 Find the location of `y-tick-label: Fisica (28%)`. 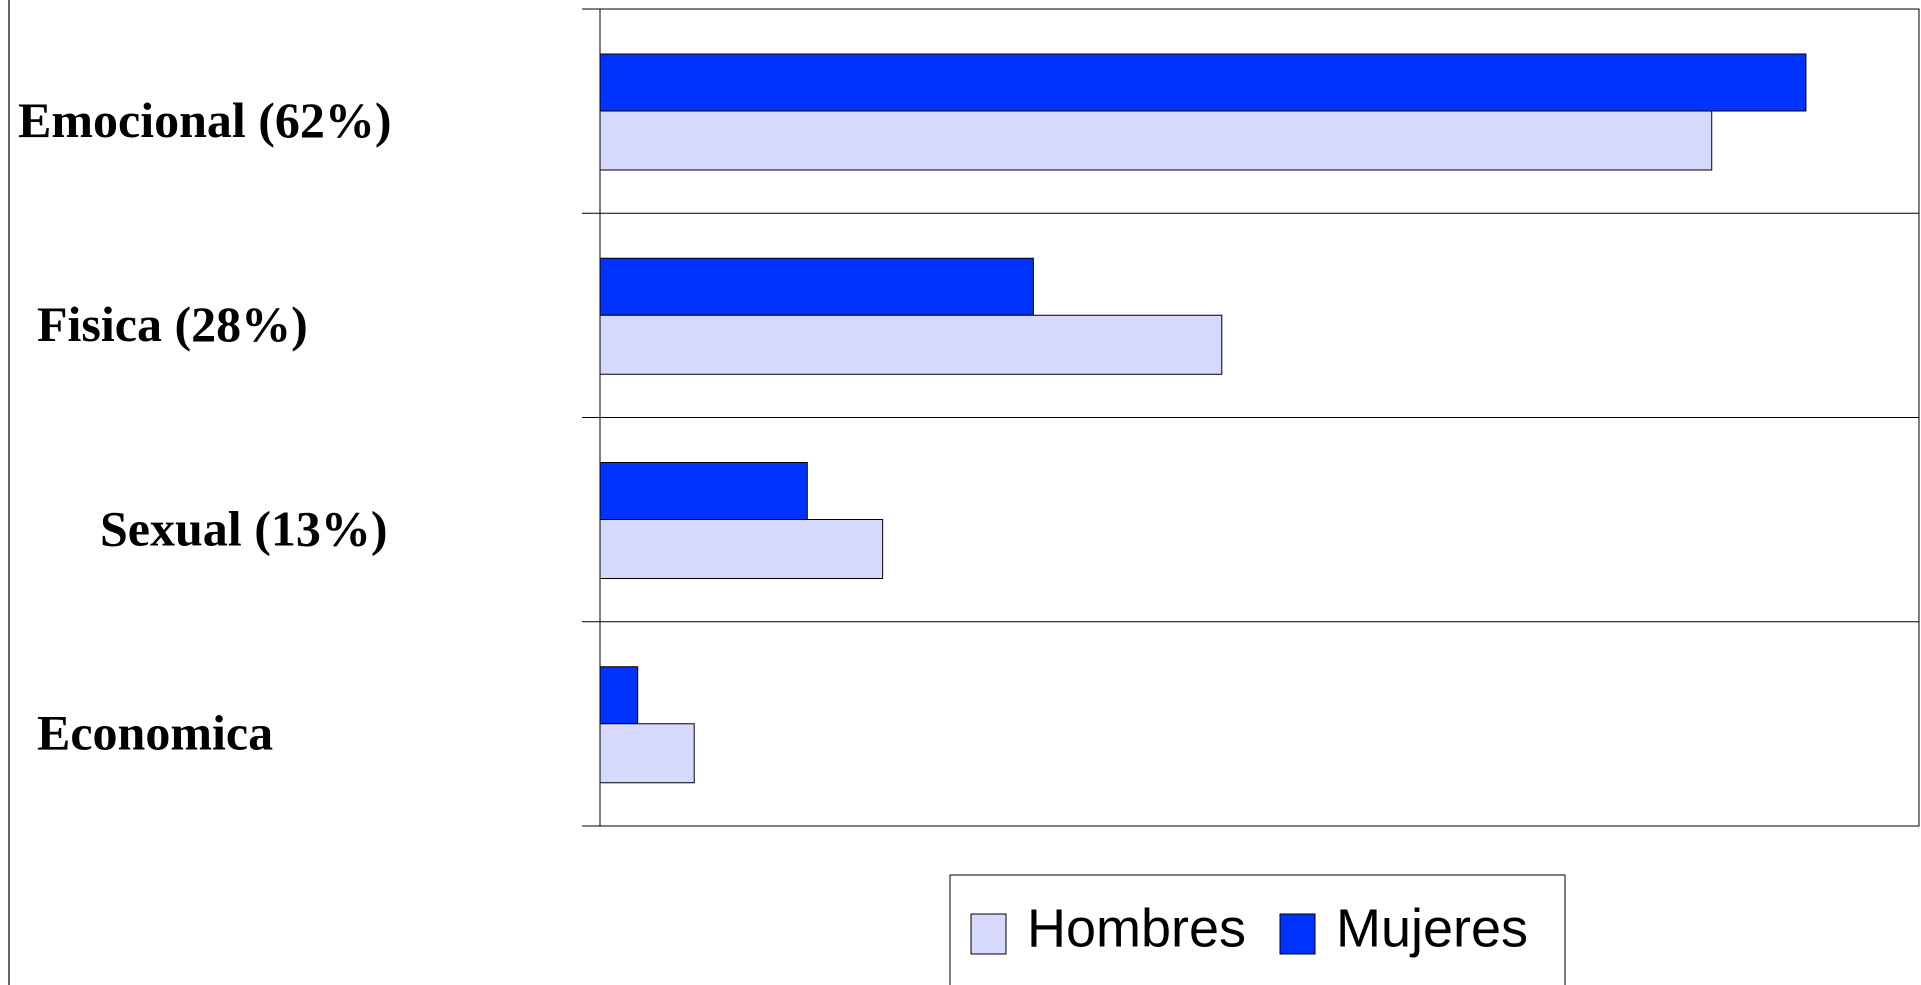

y-tick-label: Fisica (28%) is located at coordinates (172, 324).